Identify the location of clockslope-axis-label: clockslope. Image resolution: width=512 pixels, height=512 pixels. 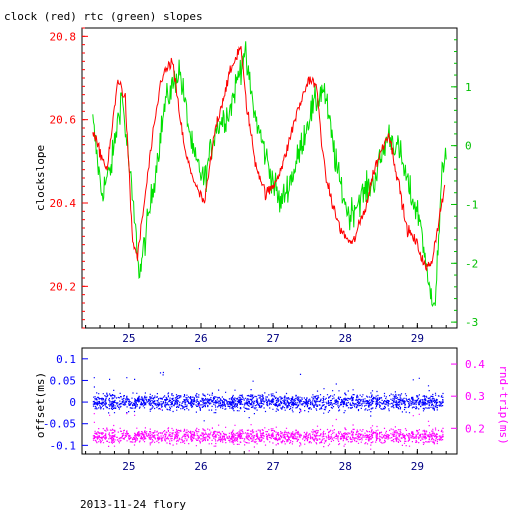
(40, 178).